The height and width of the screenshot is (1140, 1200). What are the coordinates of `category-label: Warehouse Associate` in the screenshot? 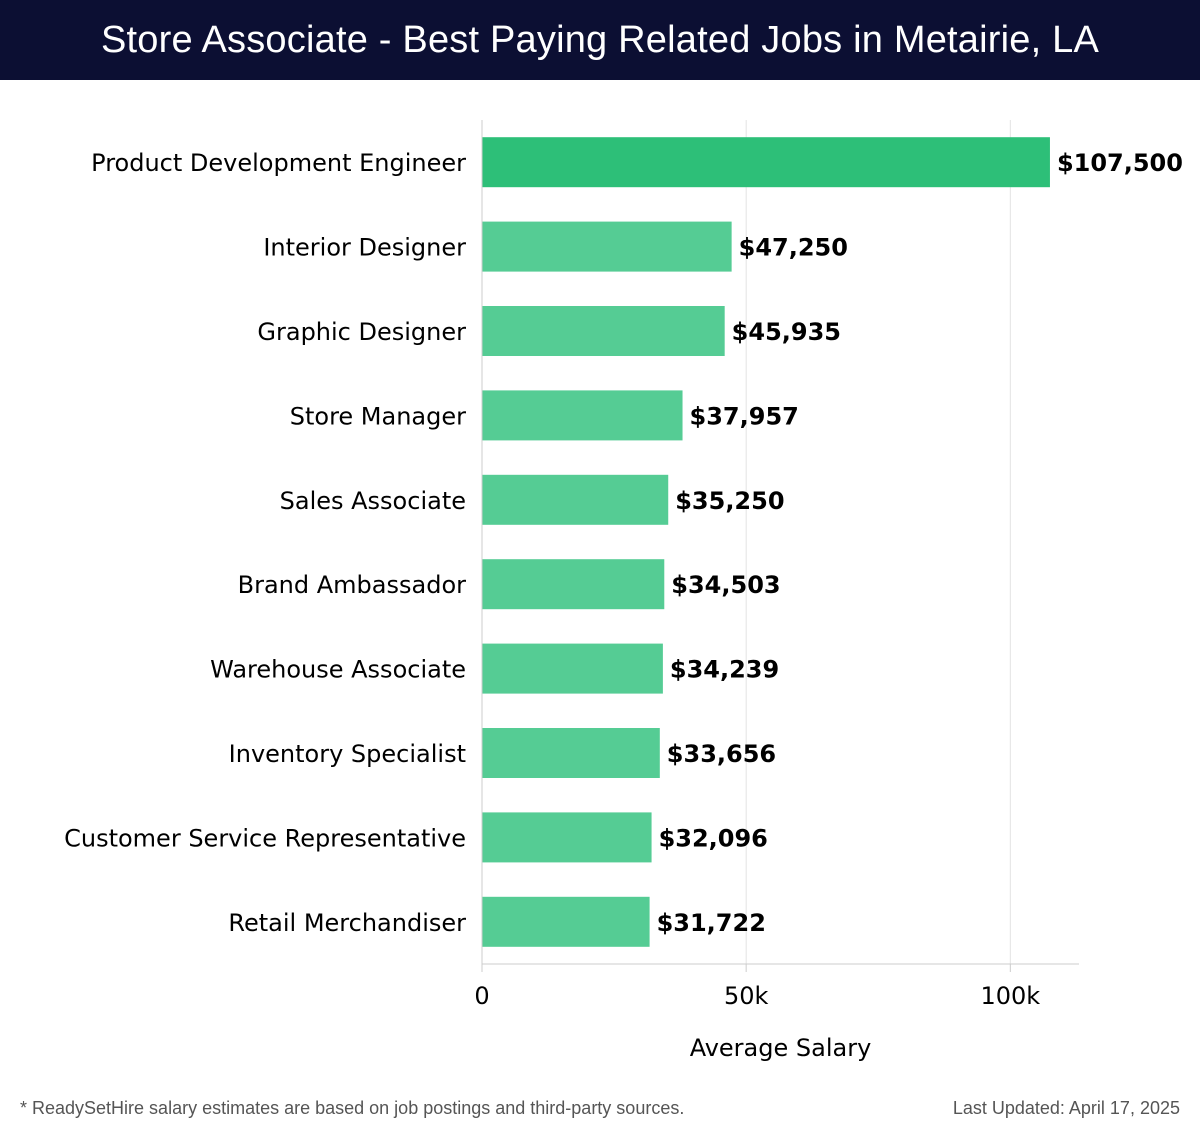 It's located at (338, 670).